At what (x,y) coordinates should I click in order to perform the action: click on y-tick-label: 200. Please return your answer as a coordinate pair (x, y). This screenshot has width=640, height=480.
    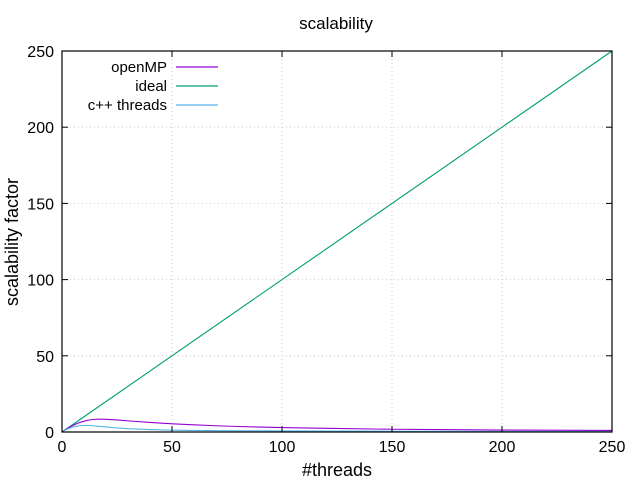
    Looking at the image, I should click on (40, 128).